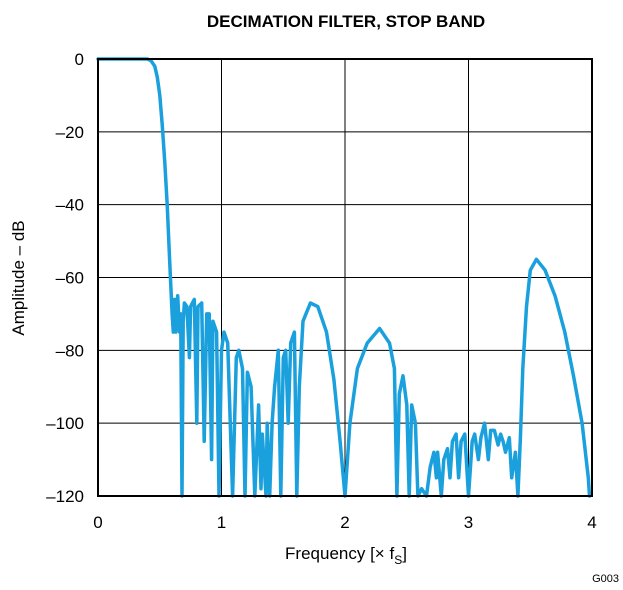 The height and width of the screenshot is (590, 623). I want to click on y-tick-label: –80, so click(70, 350).